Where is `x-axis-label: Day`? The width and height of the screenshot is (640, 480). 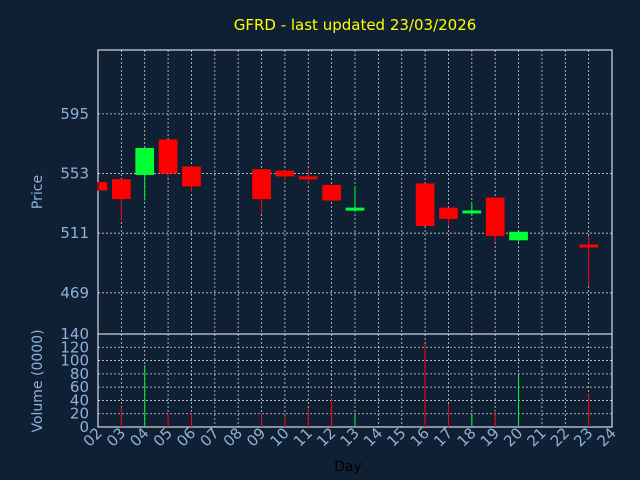 x-axis-label: Day is located at coordinates (348, 467).